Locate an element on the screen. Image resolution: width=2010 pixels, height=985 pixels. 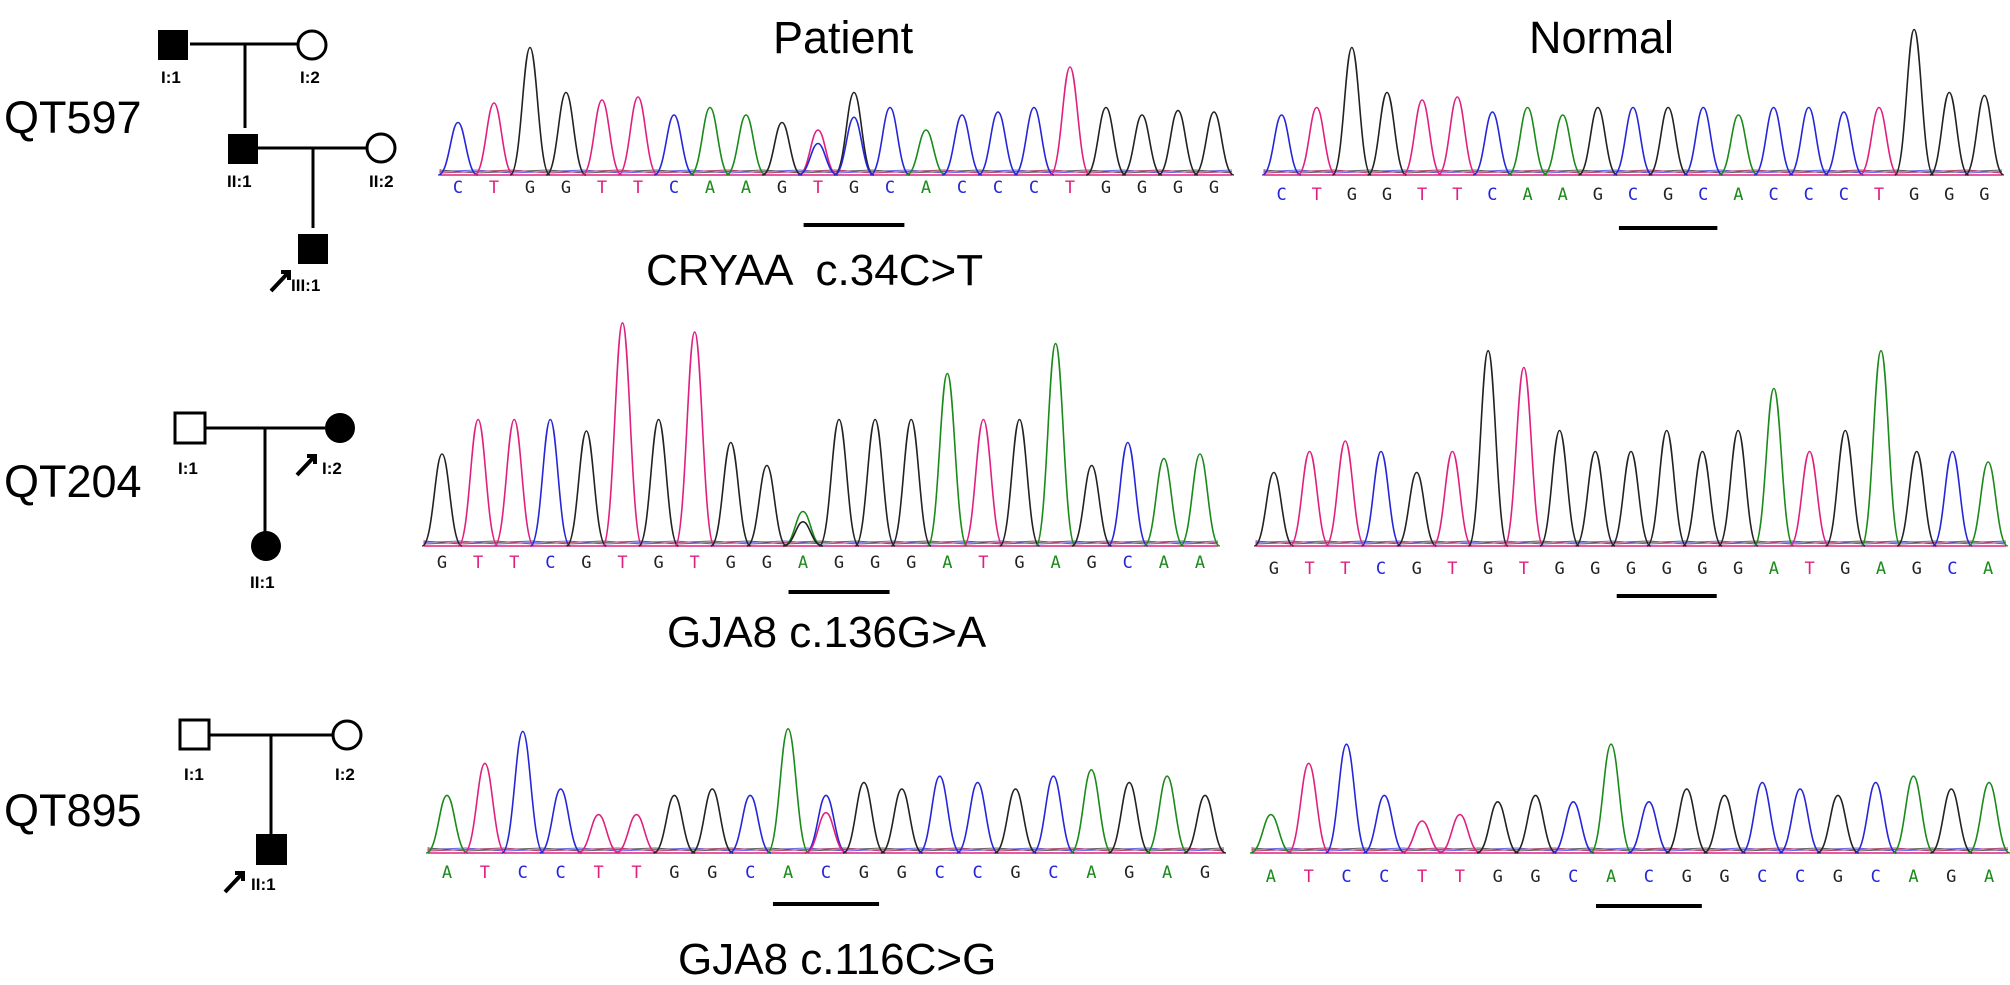
pedigree-label: III:1 is located at coordinates (305, 285).